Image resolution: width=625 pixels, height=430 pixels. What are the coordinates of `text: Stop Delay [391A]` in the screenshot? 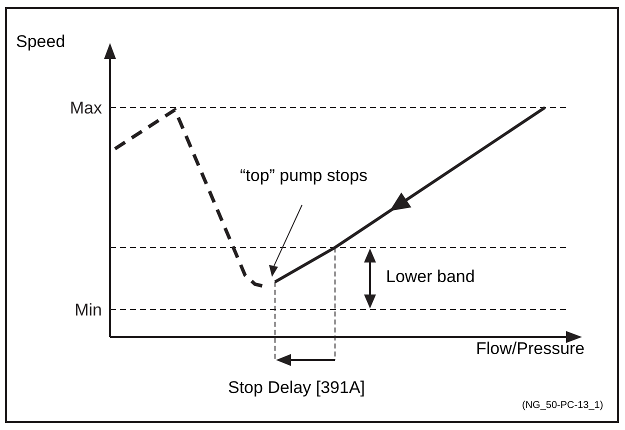 It's located at (297, 388).